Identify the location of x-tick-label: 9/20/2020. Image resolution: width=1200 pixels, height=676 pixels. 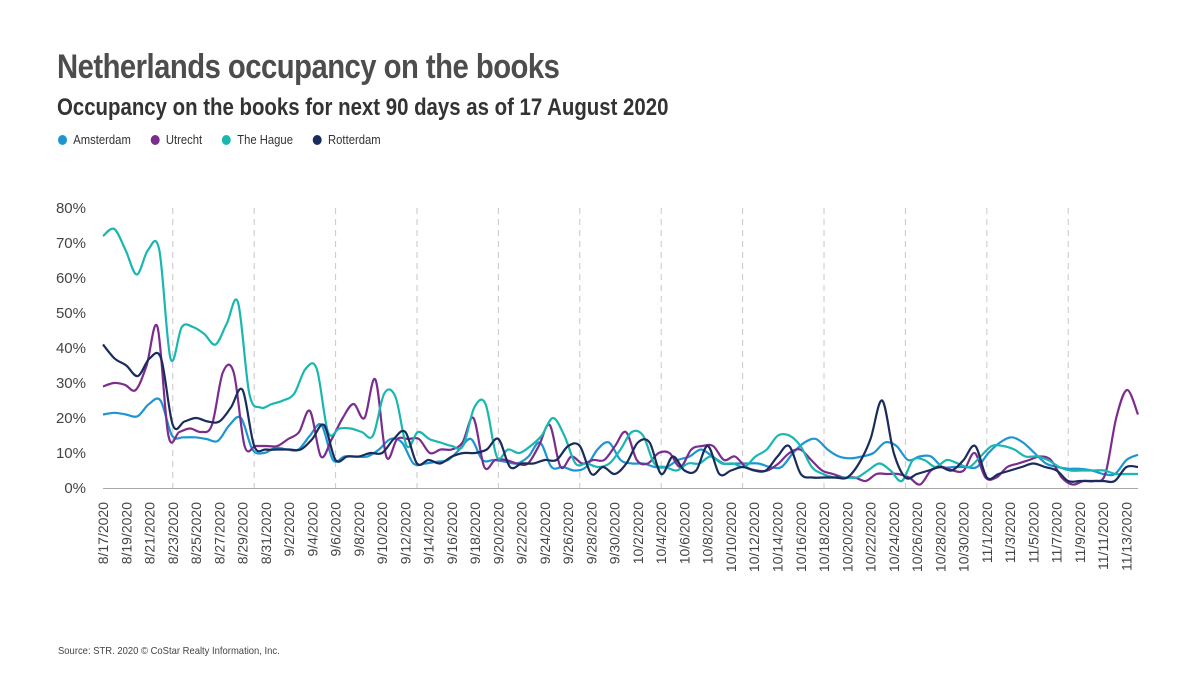
(498, 533).